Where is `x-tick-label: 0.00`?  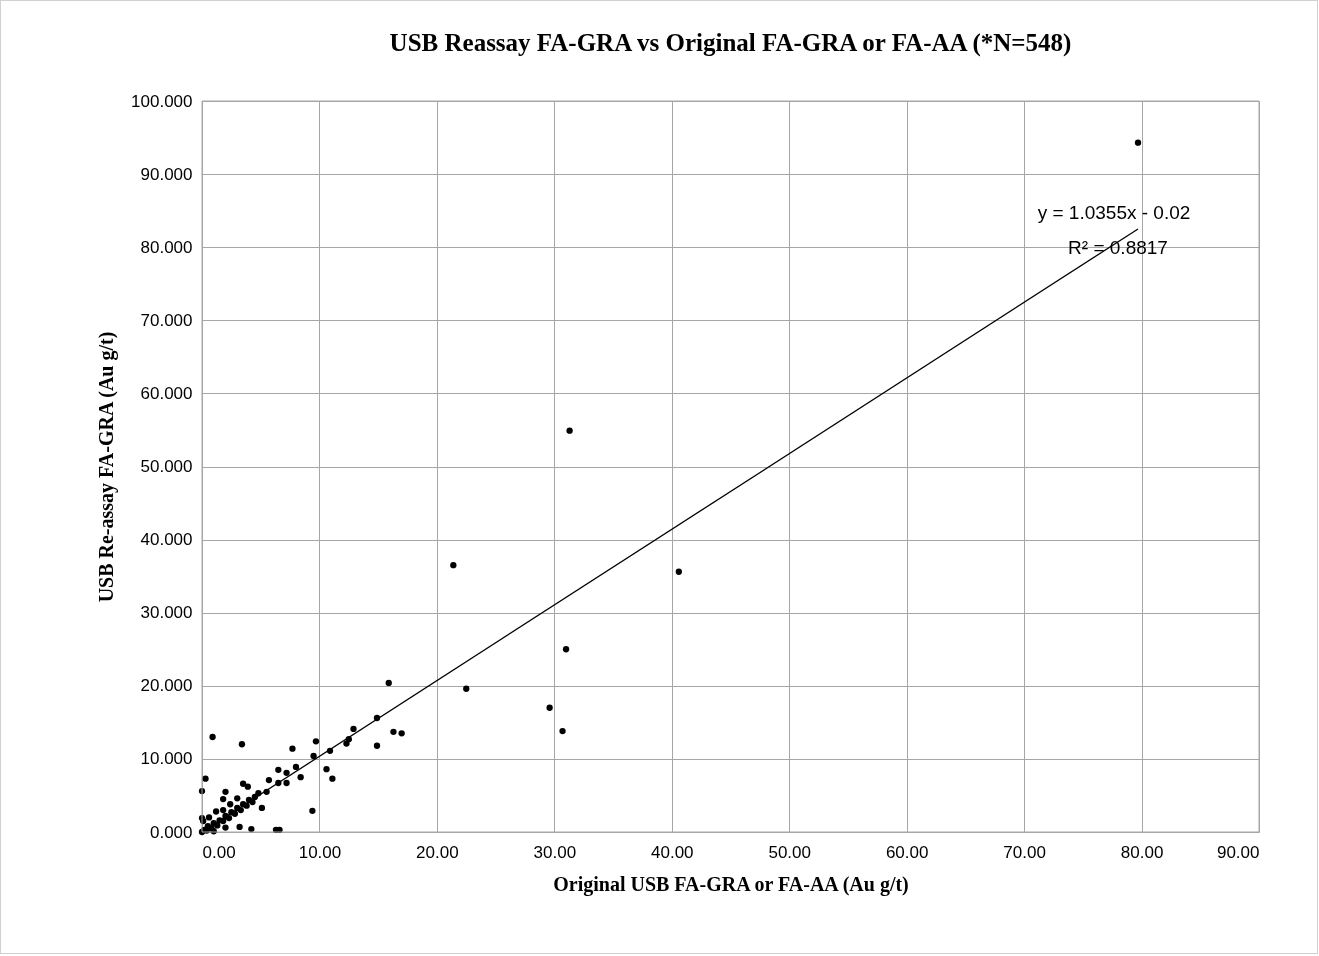
x-tick-label: 0.00 is located at coordinates (219, 852).